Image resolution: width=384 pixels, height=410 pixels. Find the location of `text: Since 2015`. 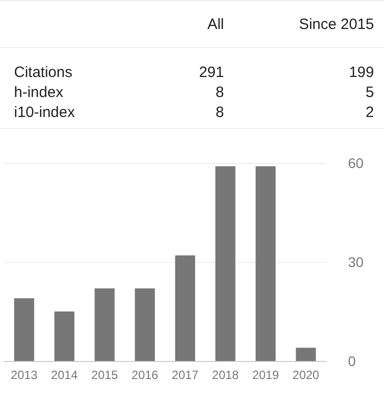

text: Since 2015 is located at coordinates (336, 24).